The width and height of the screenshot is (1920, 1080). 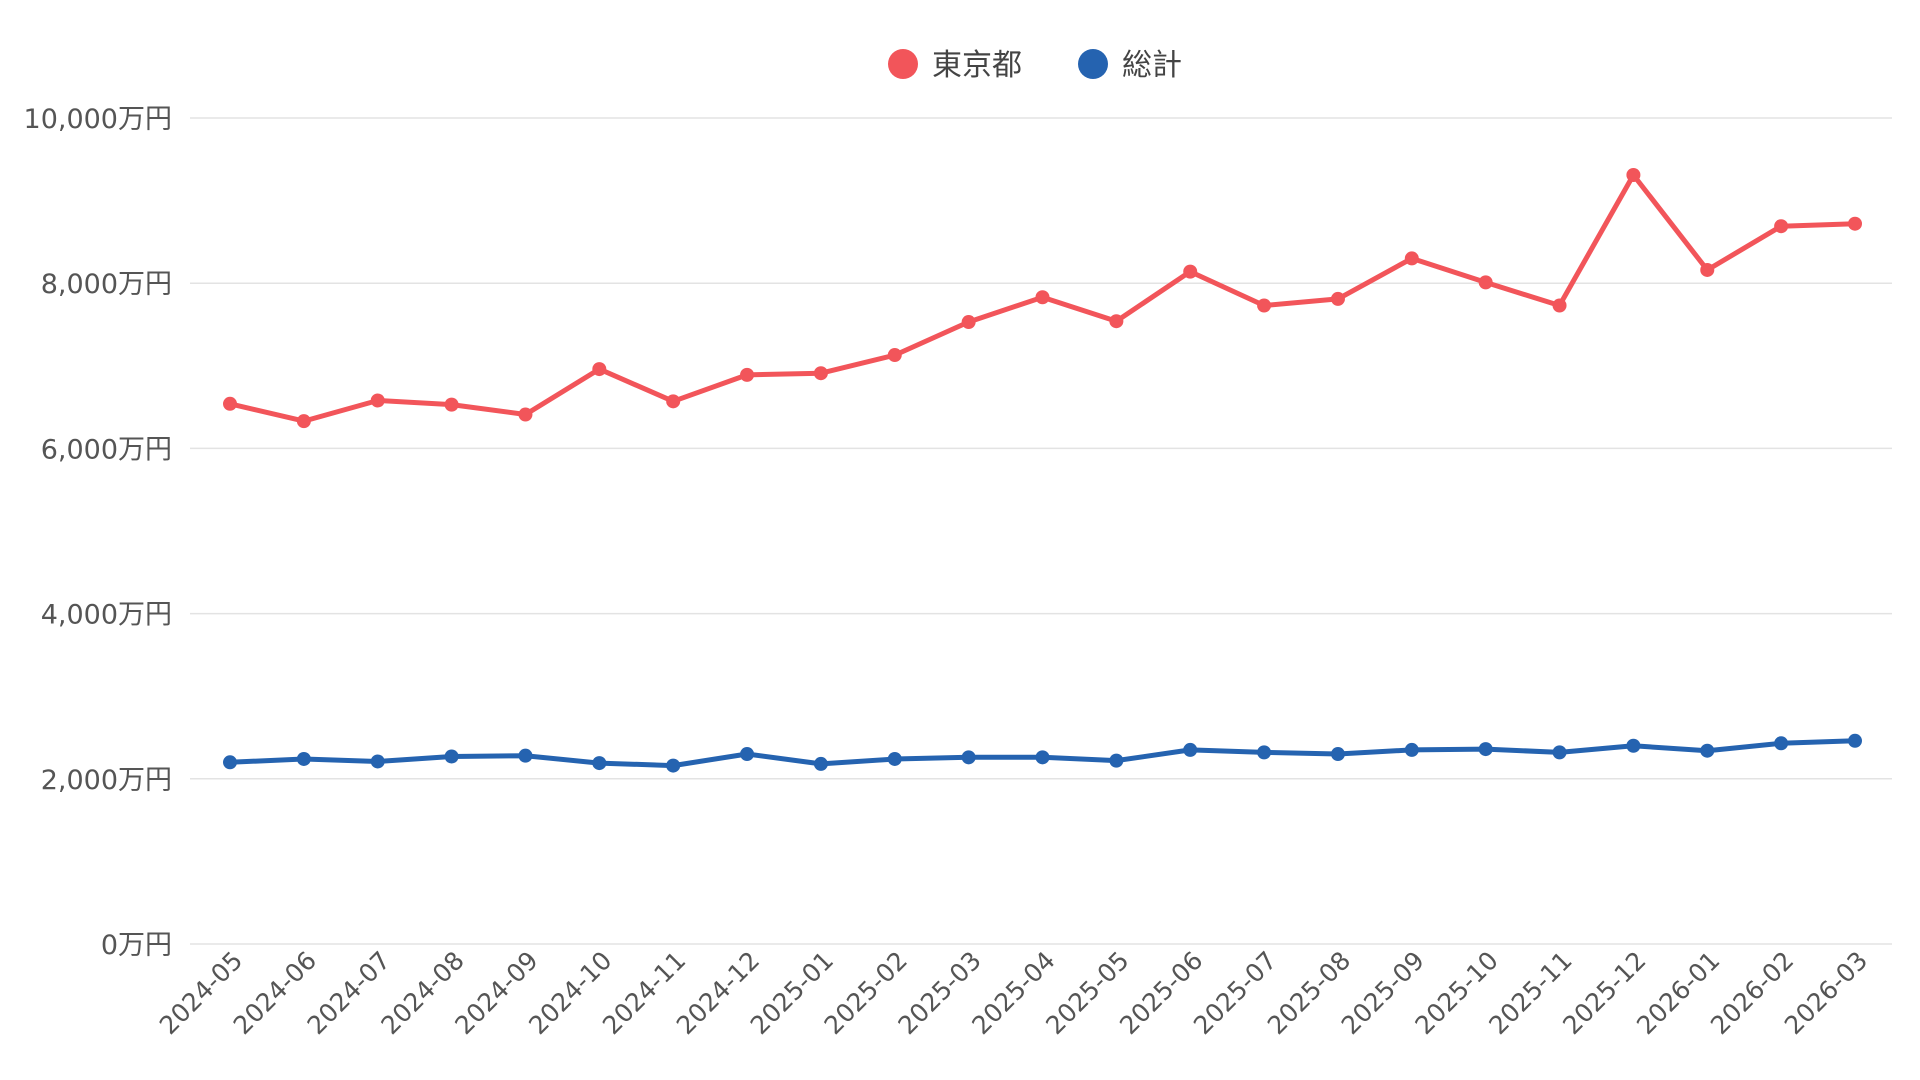 I want to click on y-tick-label: 6,000万円, so click(x=106, y=449).